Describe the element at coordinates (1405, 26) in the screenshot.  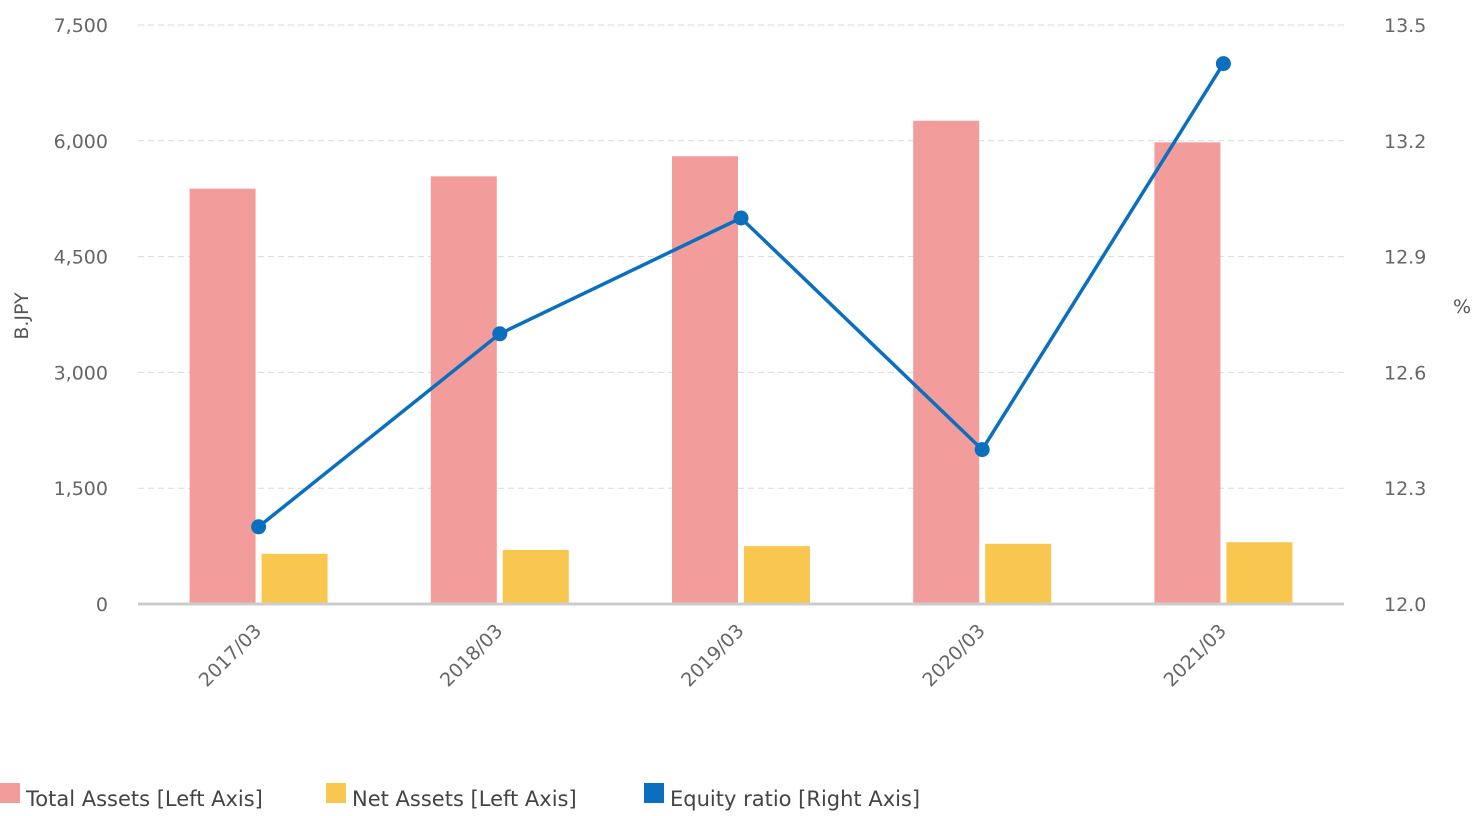
I see `y-right-tick-label: 13.5` at that location.